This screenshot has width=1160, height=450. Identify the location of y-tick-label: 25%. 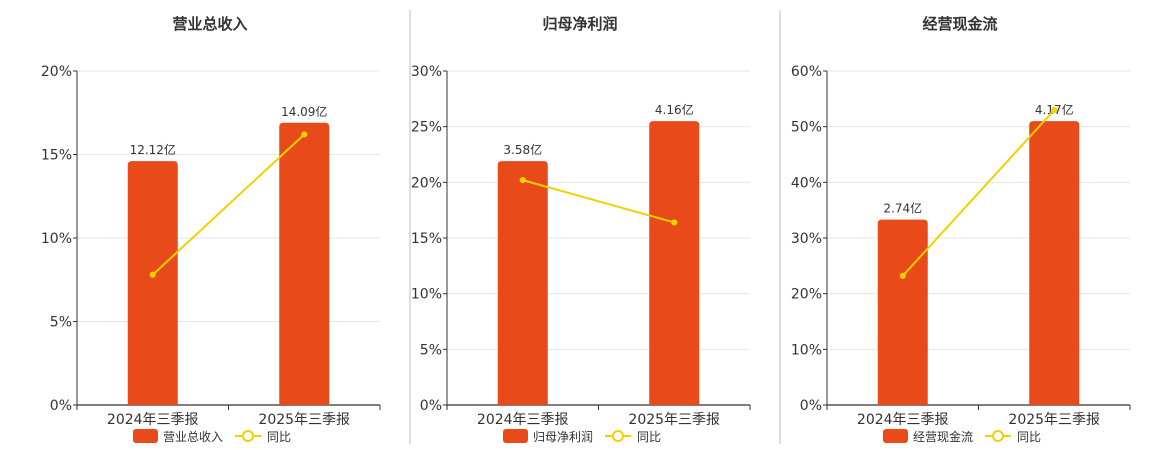
(426, 128).